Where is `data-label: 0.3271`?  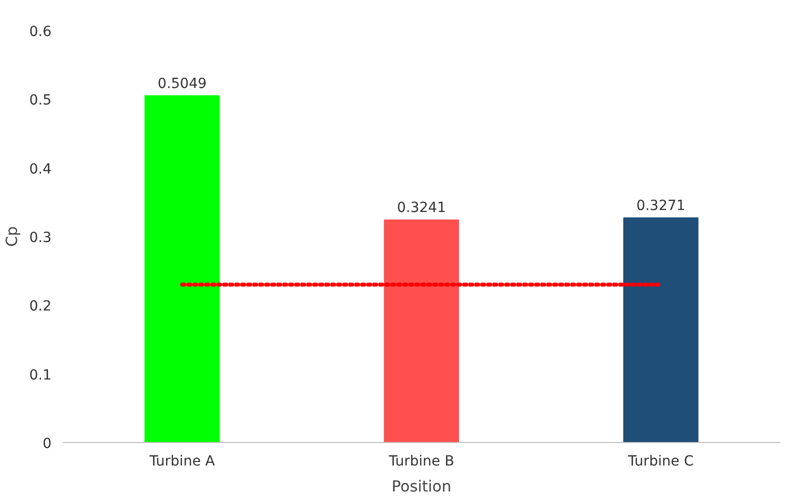
data-label: 0.3271 is located at coordinates (661, 206).